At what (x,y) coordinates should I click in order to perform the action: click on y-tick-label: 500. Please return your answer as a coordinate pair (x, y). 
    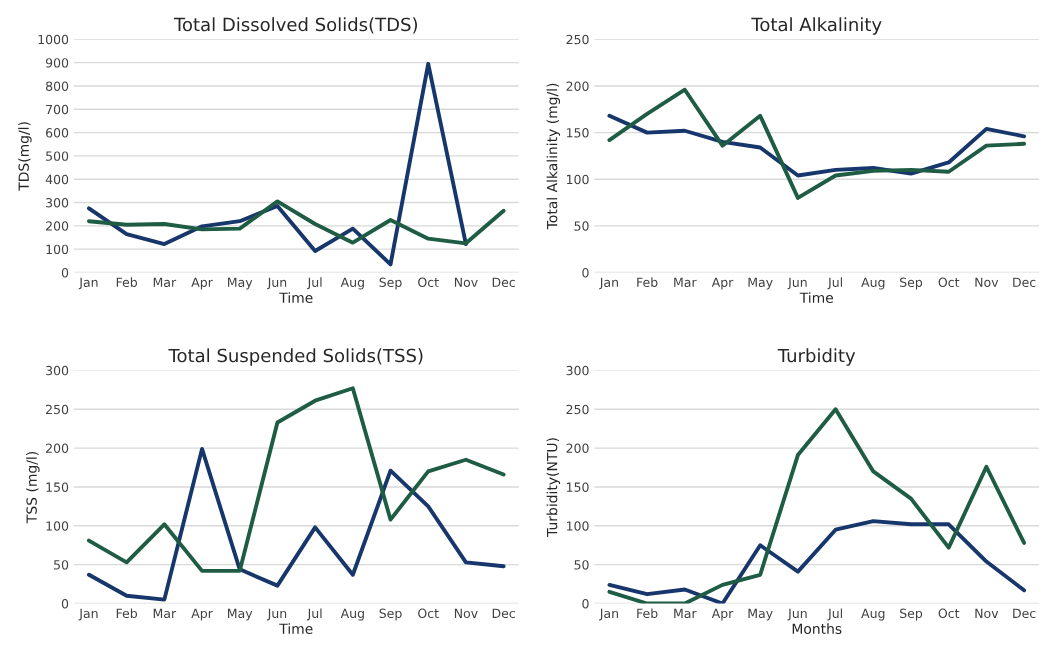
    Looking at the image, I should click on (57, 156).